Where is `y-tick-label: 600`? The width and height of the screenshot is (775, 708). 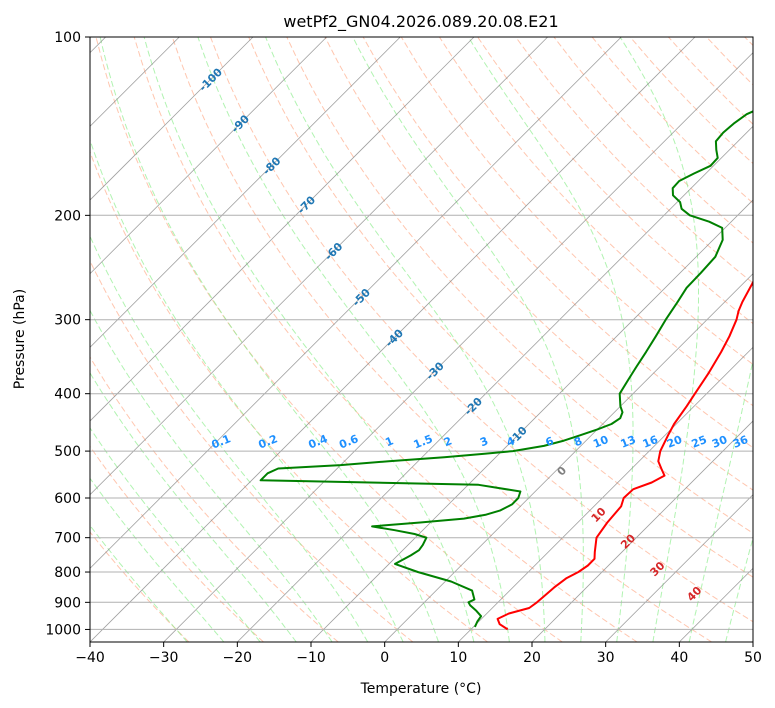 y-tick-label: 600 is located at coordinates (67, 499).